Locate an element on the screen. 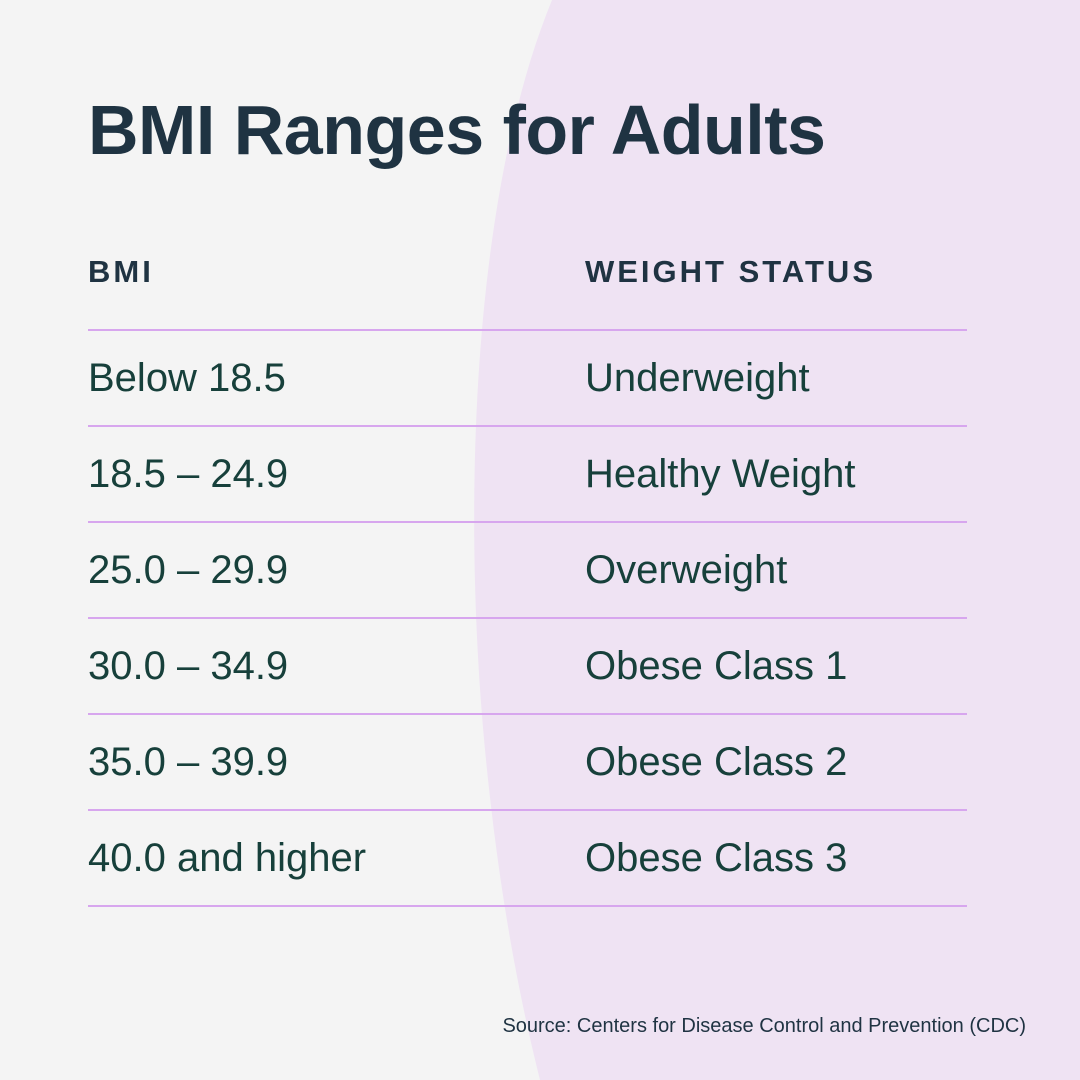 Image resolution: width=1080 pixels, height=1080 pixels. weight-status-cell: Obese Class 3 is located at coordinates (716, 858).